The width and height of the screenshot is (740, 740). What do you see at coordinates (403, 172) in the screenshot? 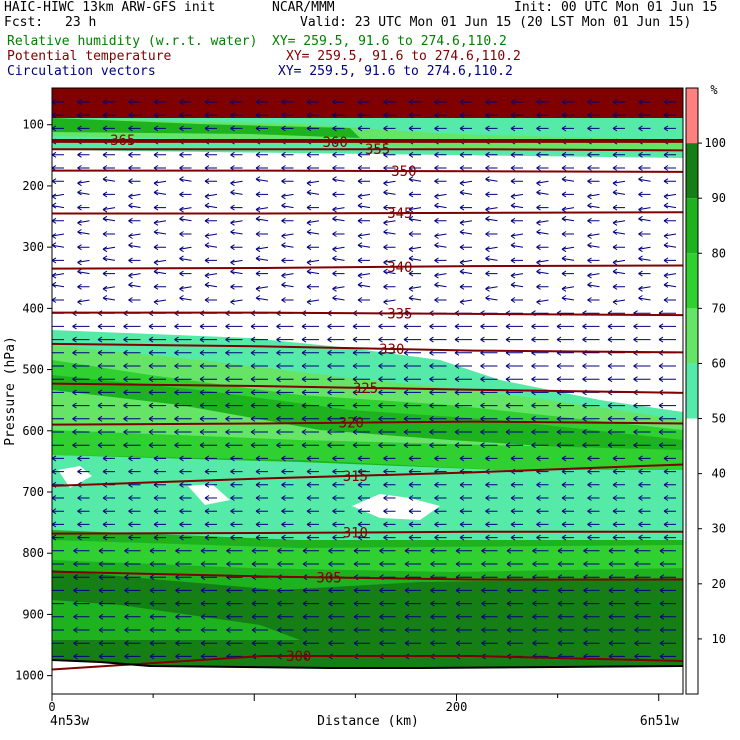
I see `isentrope-label: 350` at bounding box center [403, 172].